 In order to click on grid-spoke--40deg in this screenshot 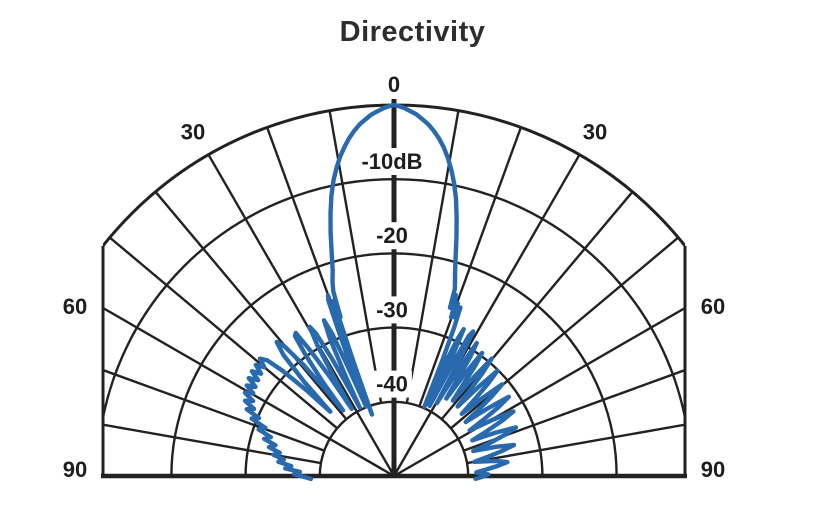, I will do `click(251, 305)`.